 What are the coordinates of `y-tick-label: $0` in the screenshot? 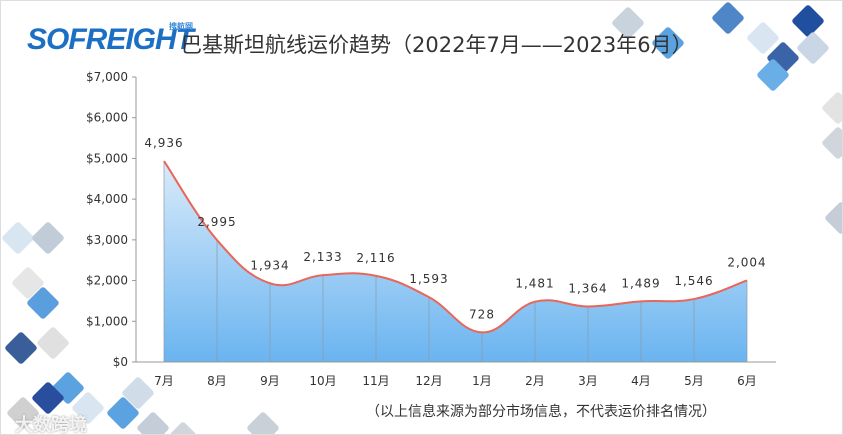 It's located at (120, 362).